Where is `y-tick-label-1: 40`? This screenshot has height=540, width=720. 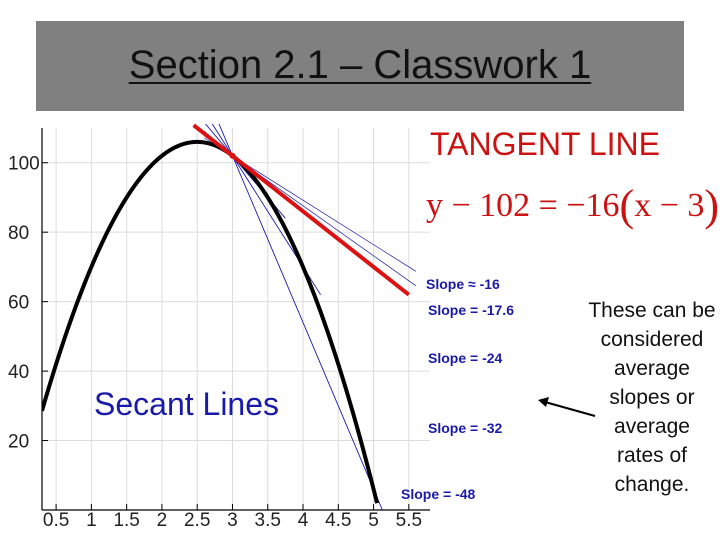 y-tick-label-1: 40 is located at coordinates (18, 372).